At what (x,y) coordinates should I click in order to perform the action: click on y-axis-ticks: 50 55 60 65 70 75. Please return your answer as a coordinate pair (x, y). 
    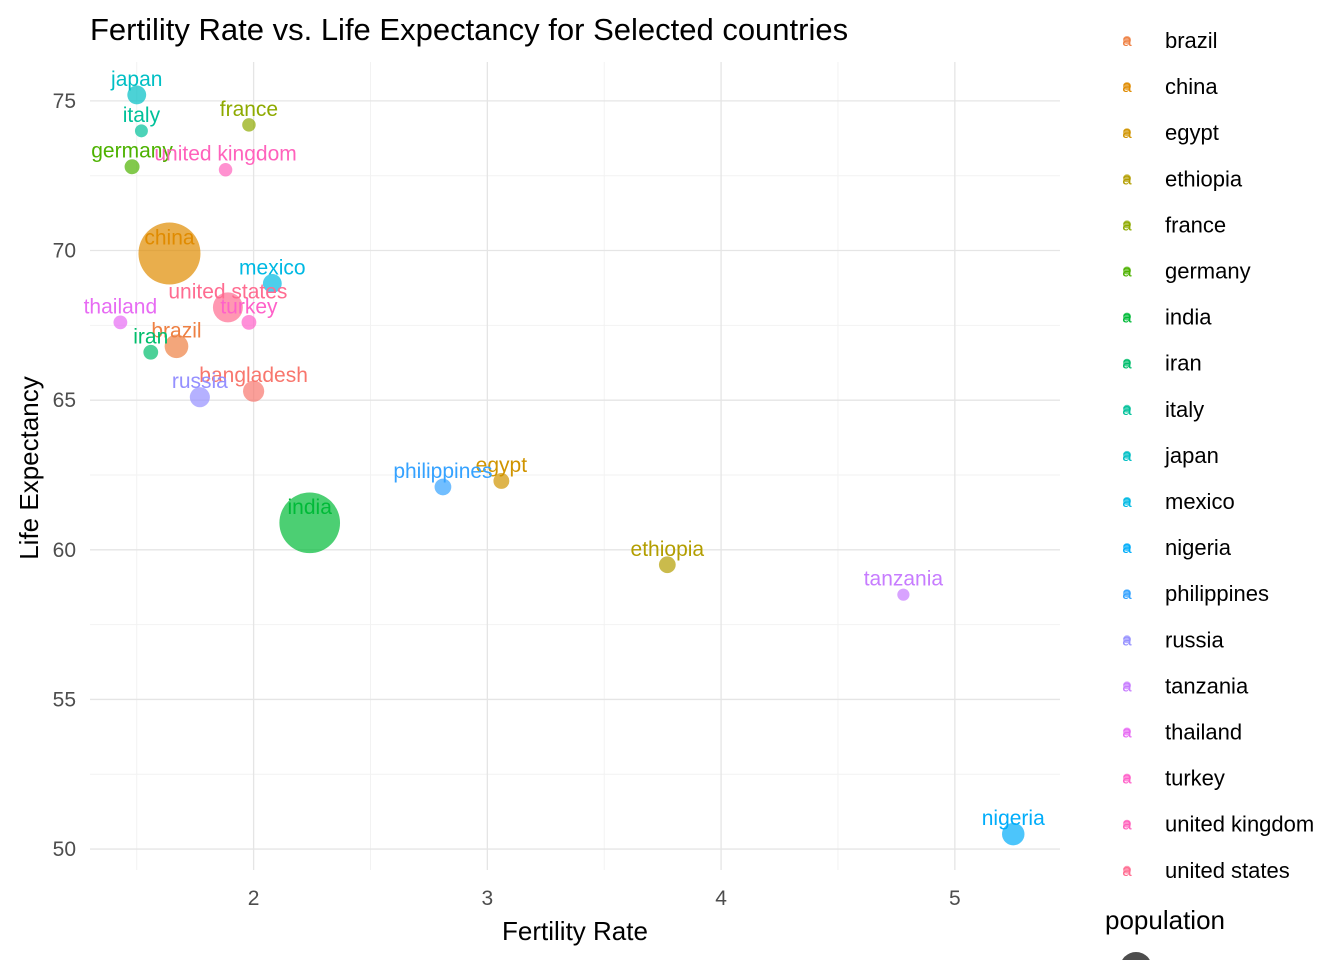
    Looking at the image, I should click on (64, 475).